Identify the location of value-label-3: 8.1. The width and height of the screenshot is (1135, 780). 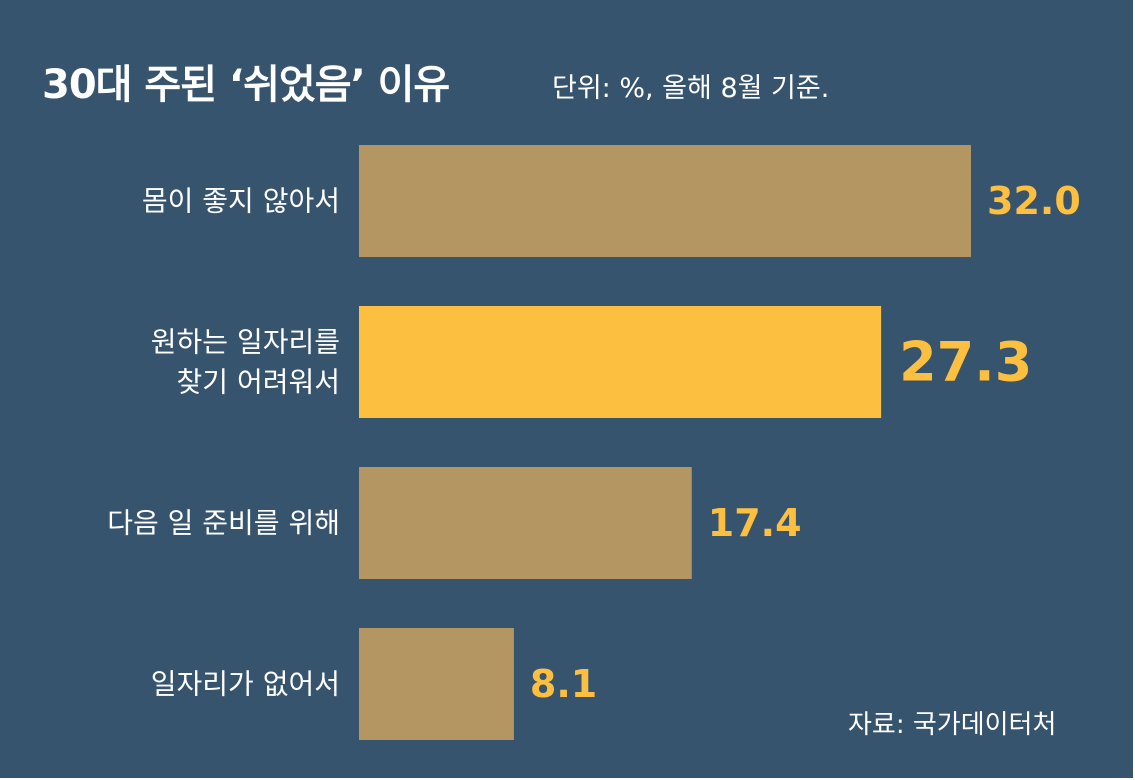
(563, 684).